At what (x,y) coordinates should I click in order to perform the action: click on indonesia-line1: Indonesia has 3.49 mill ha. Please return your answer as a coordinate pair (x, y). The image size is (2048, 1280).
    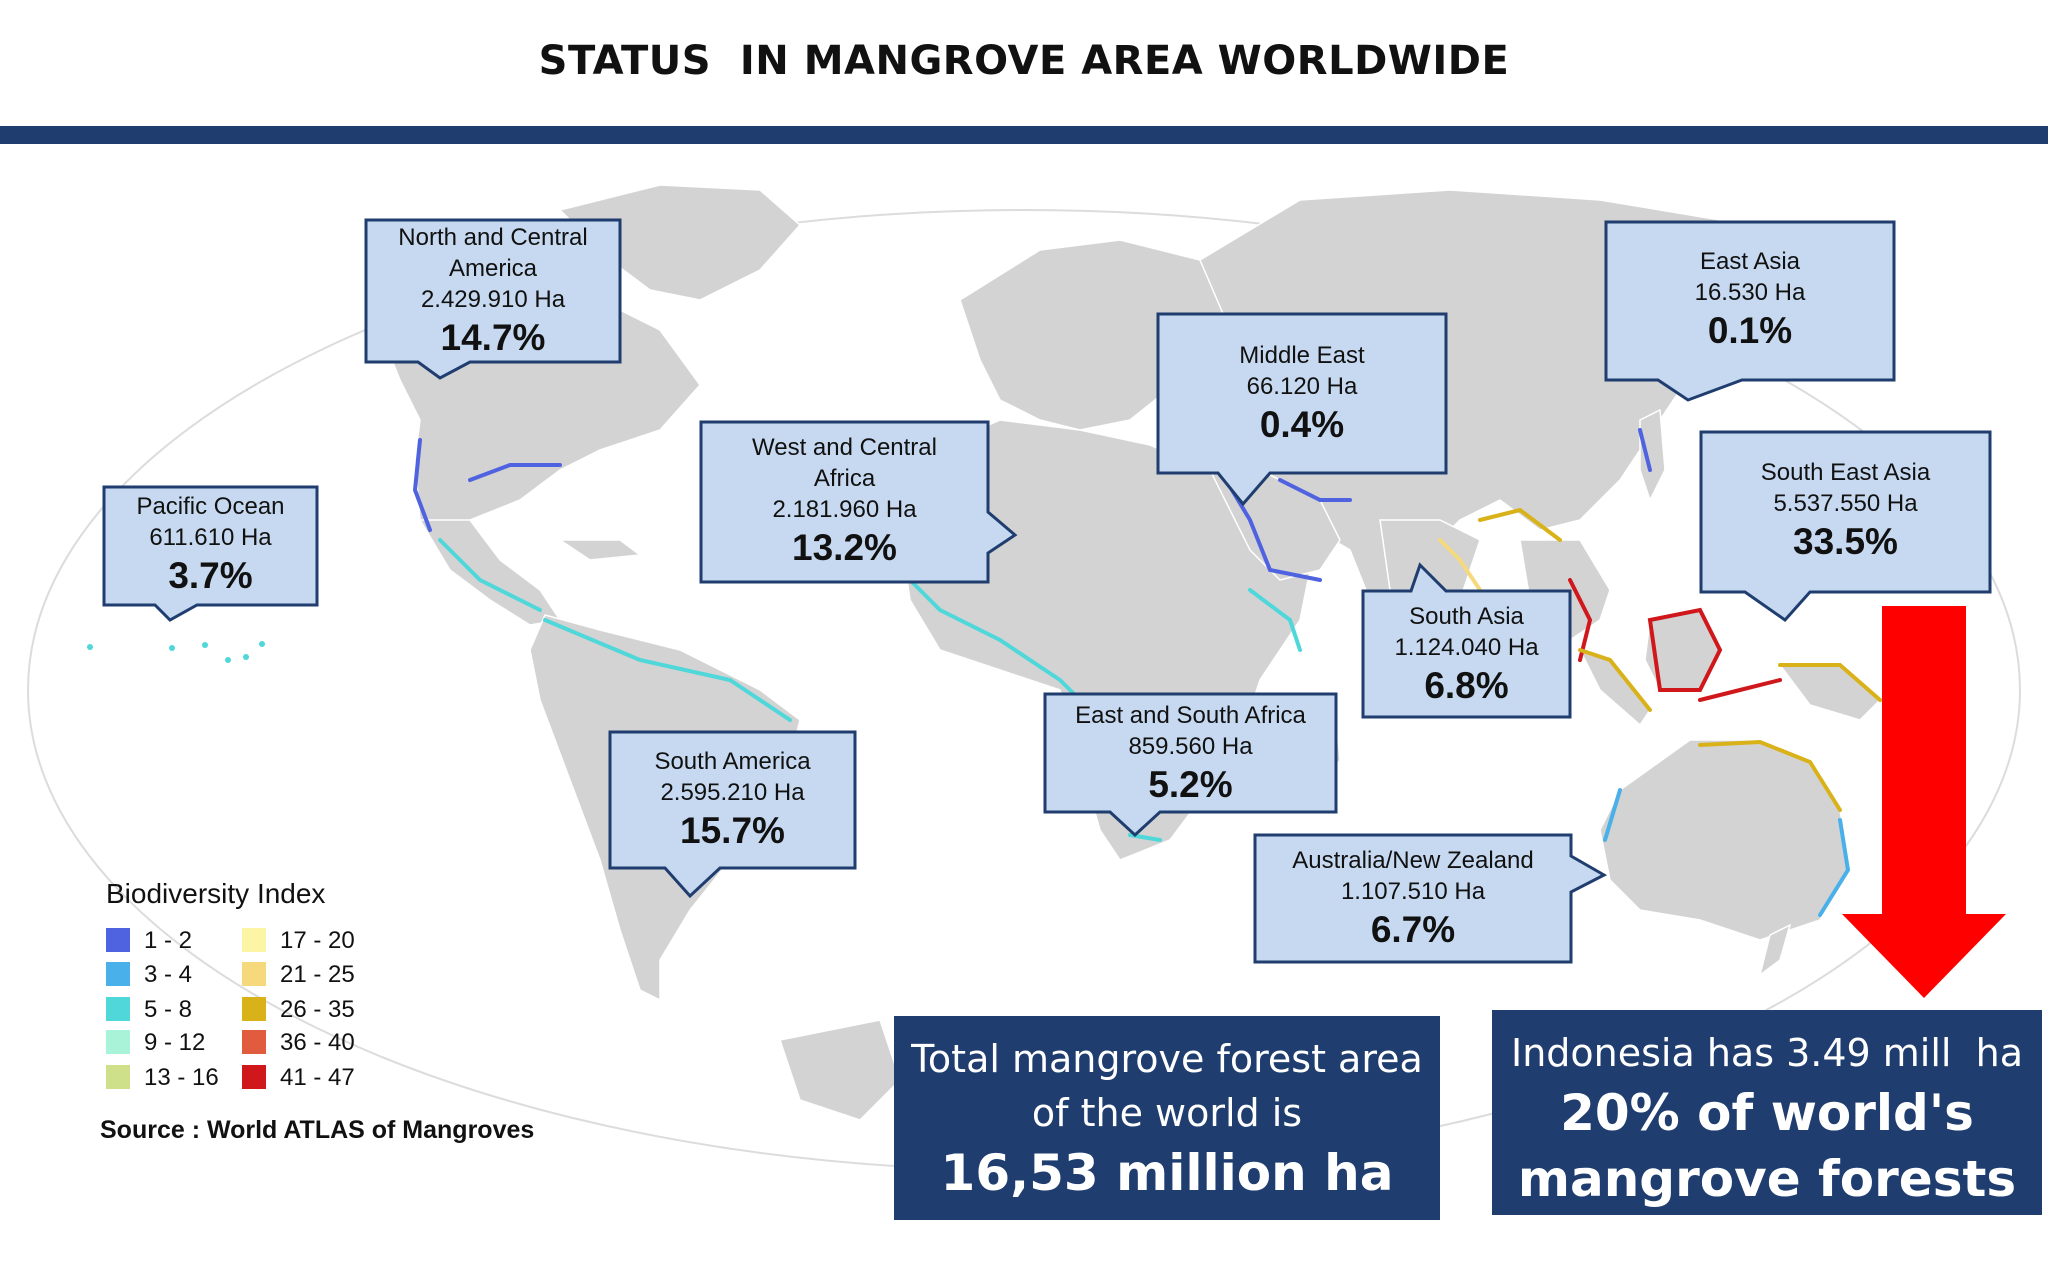
    Looking at the image, I should click on (1767, 1053).